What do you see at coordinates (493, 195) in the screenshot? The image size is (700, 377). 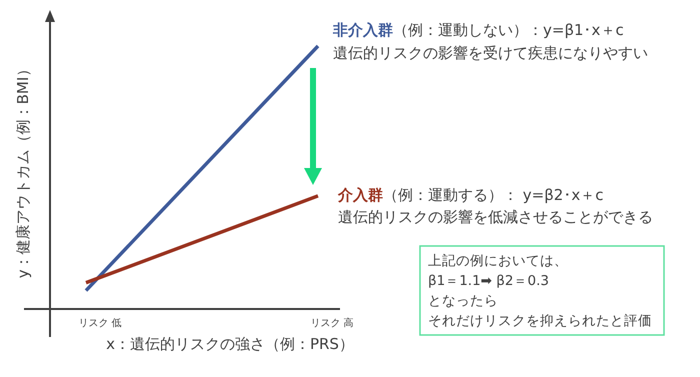 I see `text: （例：運動する）： y=β2･x＋c` at bounding box center [493, 195].